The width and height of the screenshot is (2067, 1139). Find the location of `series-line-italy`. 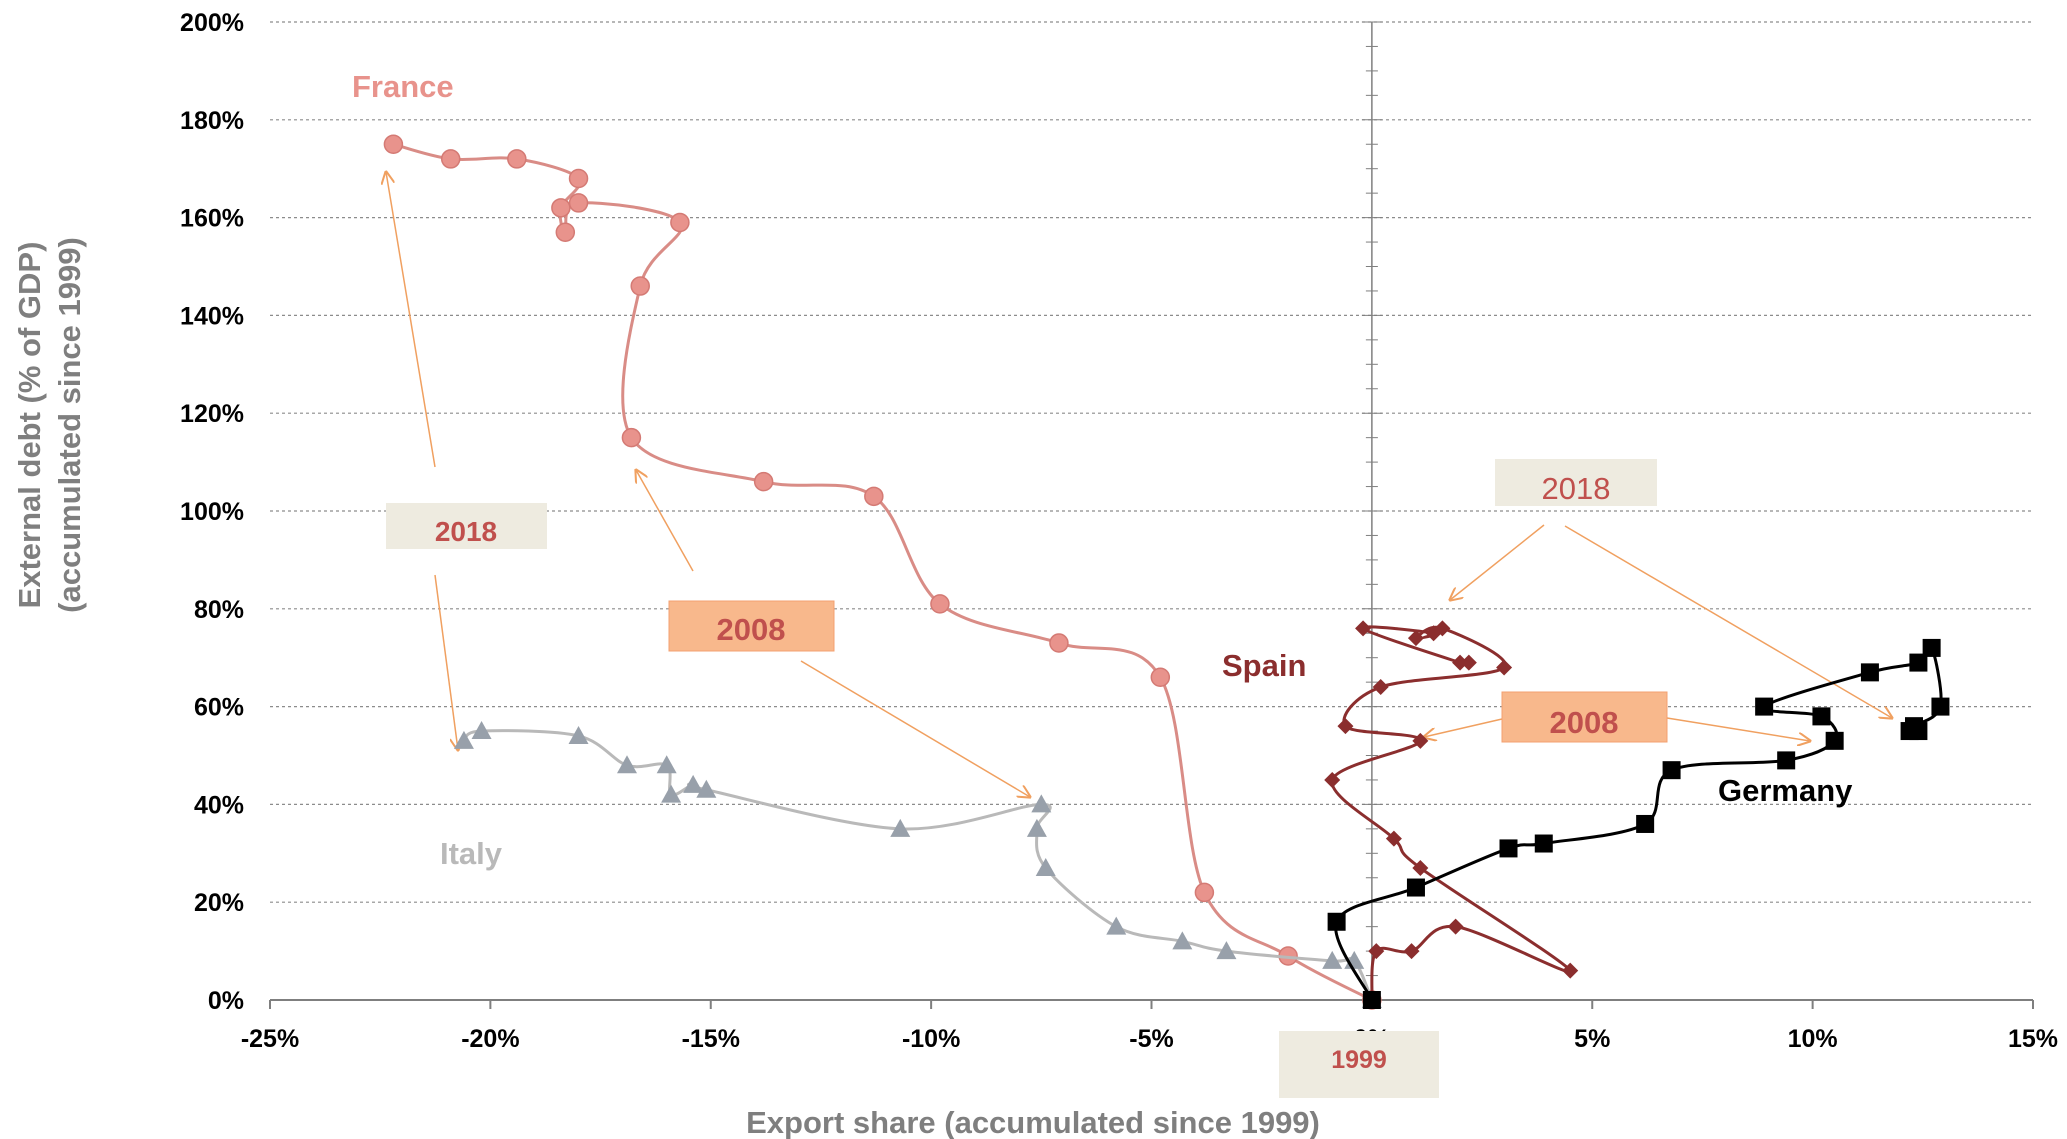

series-line-italy is located at coordinates (918, 865).